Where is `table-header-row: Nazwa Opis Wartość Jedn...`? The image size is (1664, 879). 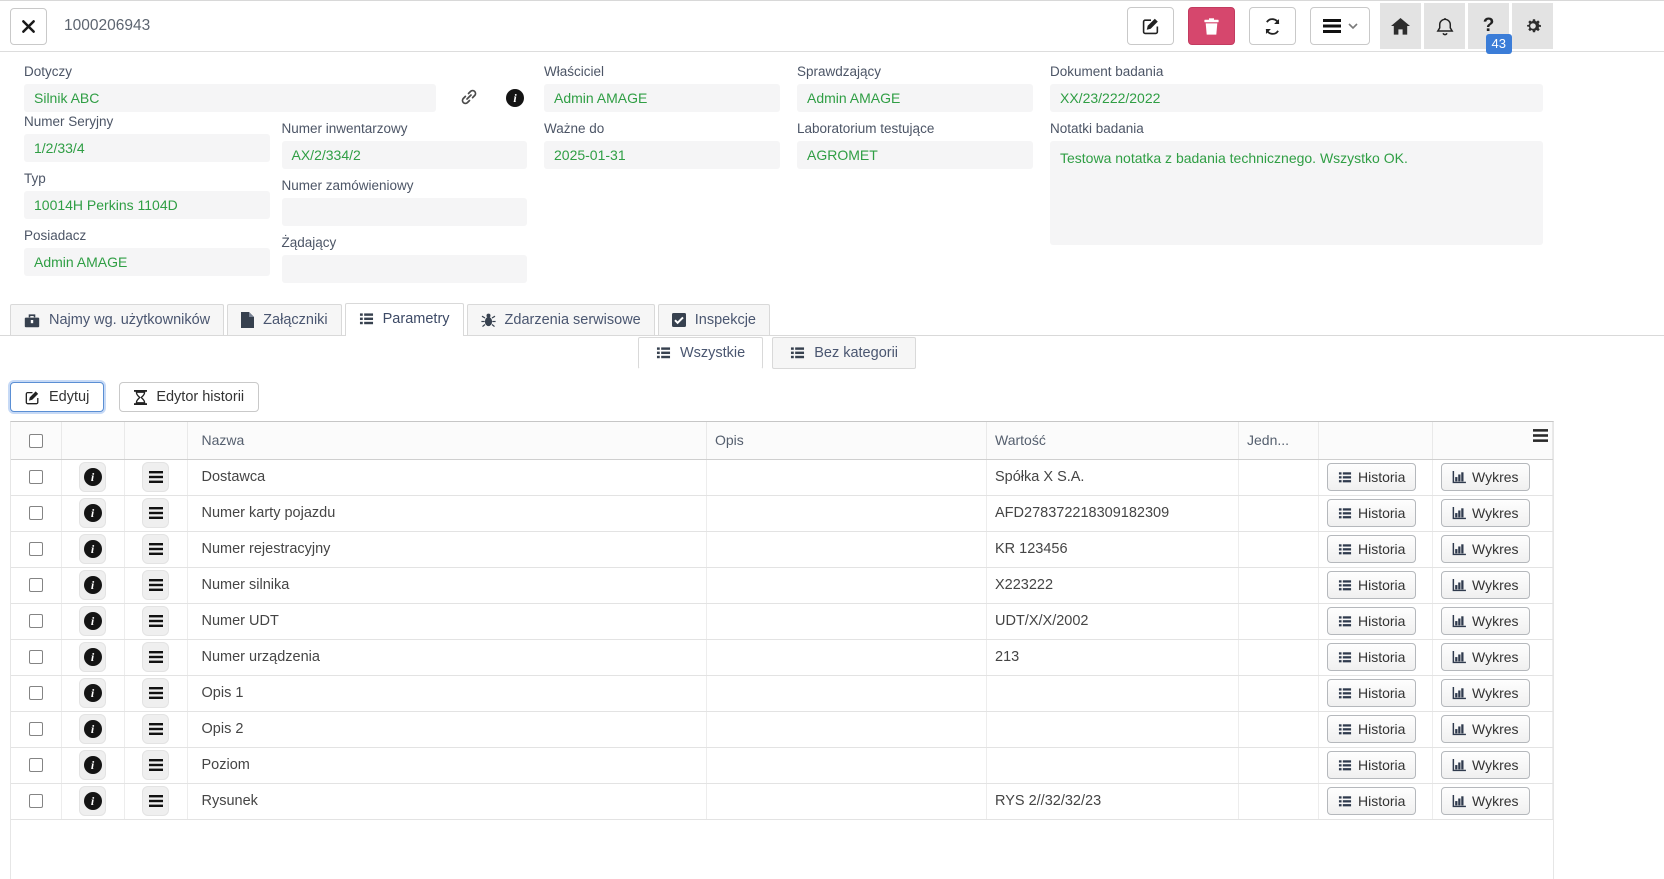 table-header-row: Nazwa Opis Wartość Jedn... is located at coordinates (782, 441).